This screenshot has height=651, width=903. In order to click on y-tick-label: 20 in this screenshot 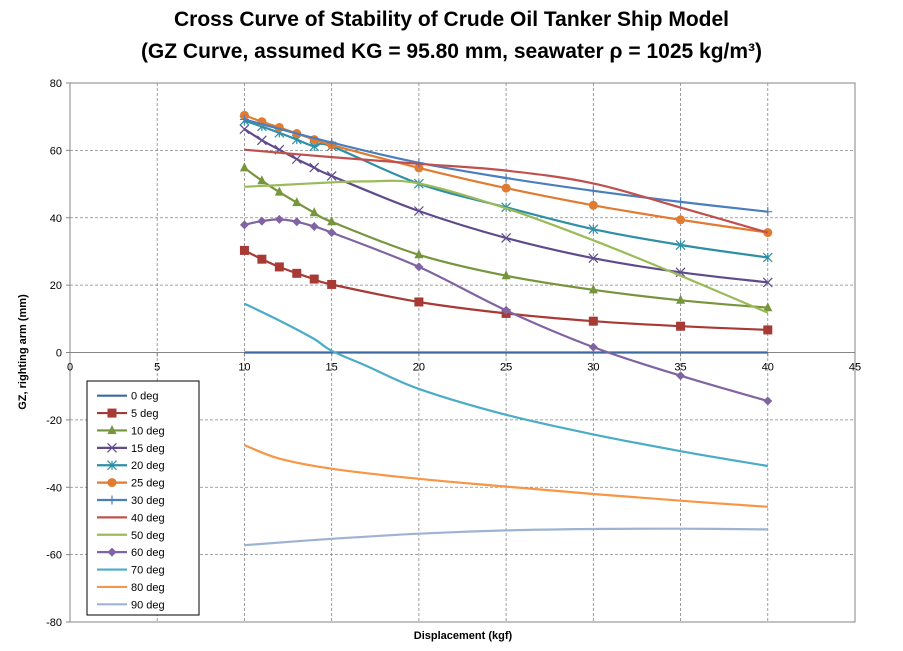, I will do `click(56, 286)`.